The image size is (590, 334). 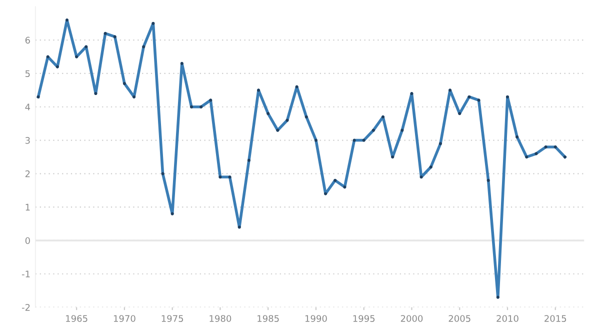 I want to click on x-tick-label: 2015, so click(x=555, y=318).